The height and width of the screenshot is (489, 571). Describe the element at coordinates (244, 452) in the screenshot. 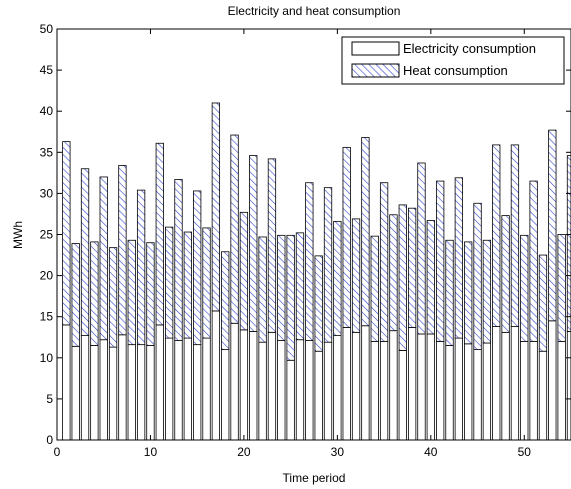

I see `x-tick-label: 20` at that location.